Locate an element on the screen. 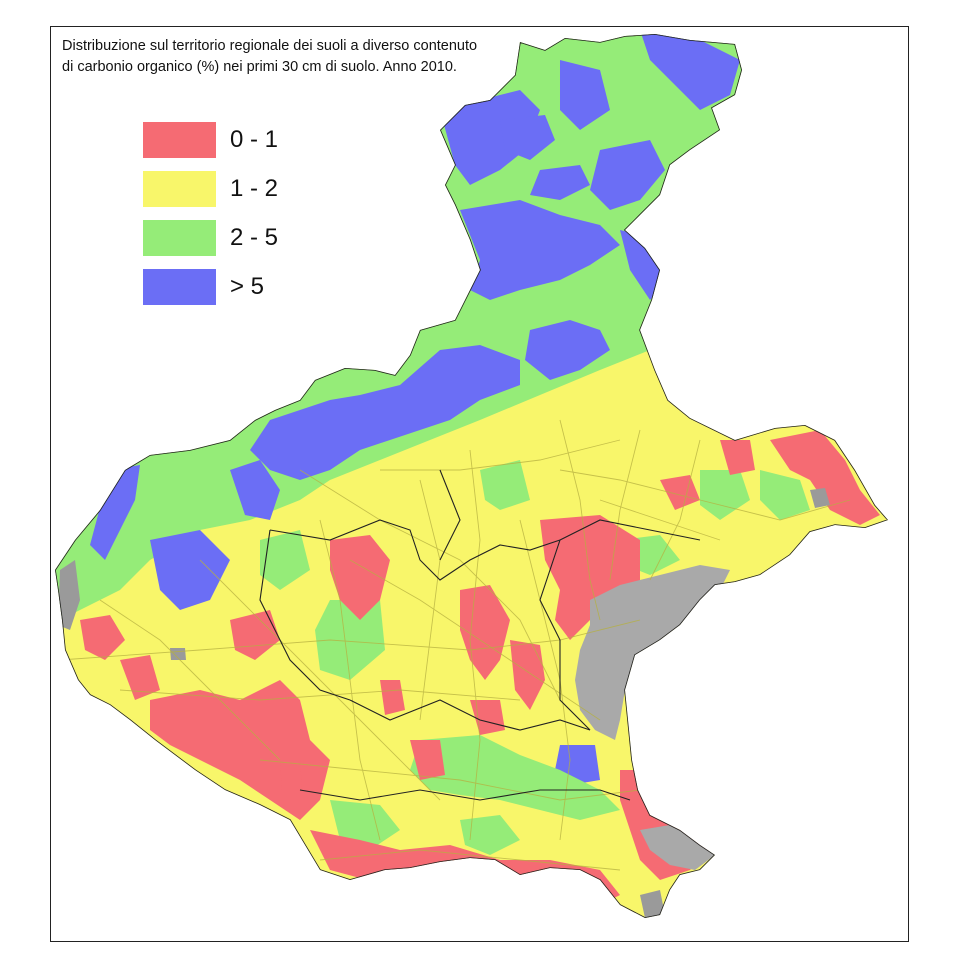 Image resolution: width=960 pixels, height=960 pixels. legend-item-1-2: 1 - 2 is located at coordinates (210, 189).